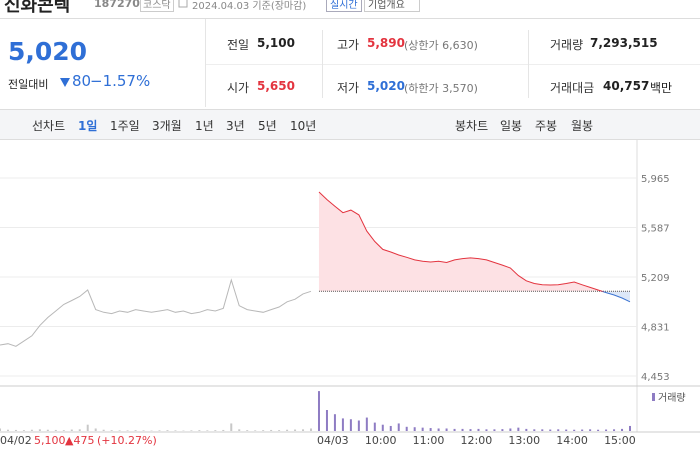  What do you see at coordinates (127, 440) in the screenshot?
I see `footer-pct: (+10.27%)` at bounding box center [127, 440].